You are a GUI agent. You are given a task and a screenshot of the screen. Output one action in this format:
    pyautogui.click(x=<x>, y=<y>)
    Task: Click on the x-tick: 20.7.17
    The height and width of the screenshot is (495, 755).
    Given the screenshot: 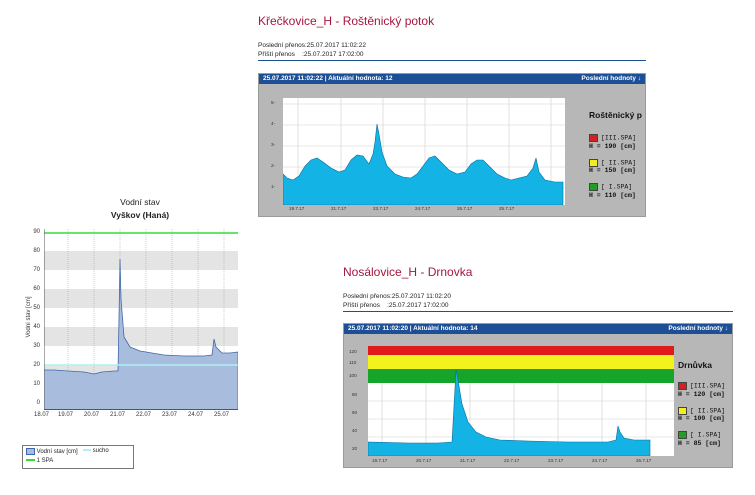 What is the action you would take?
    pyautogui.click(x=424, y=460)
    